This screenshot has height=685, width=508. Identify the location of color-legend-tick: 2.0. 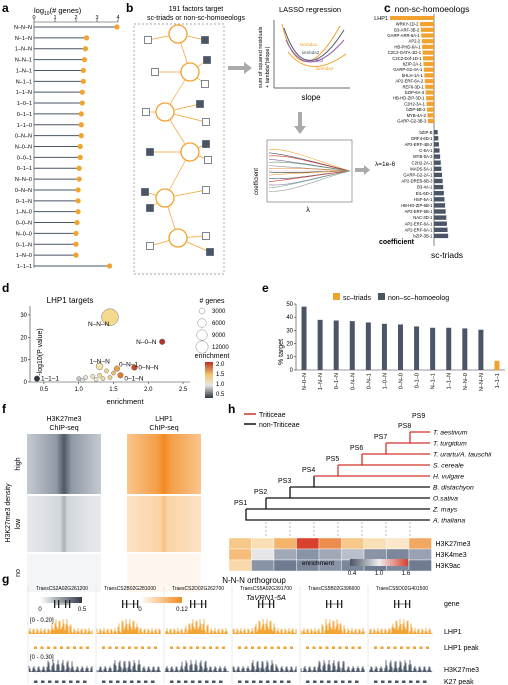
(220, 365).